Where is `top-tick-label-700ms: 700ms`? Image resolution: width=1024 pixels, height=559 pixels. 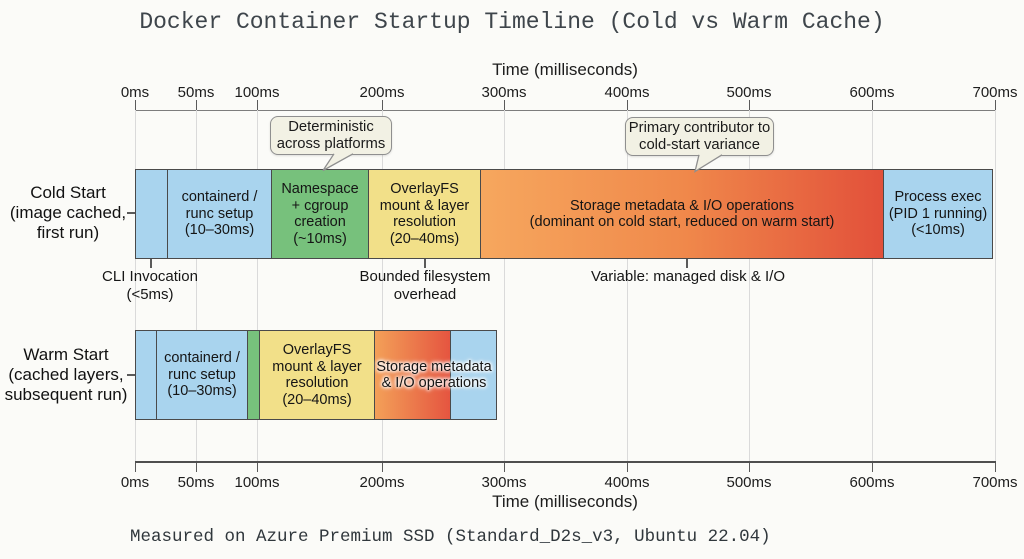
top-tick-label-700ms: 700ms is located at coordinates (995, 92).